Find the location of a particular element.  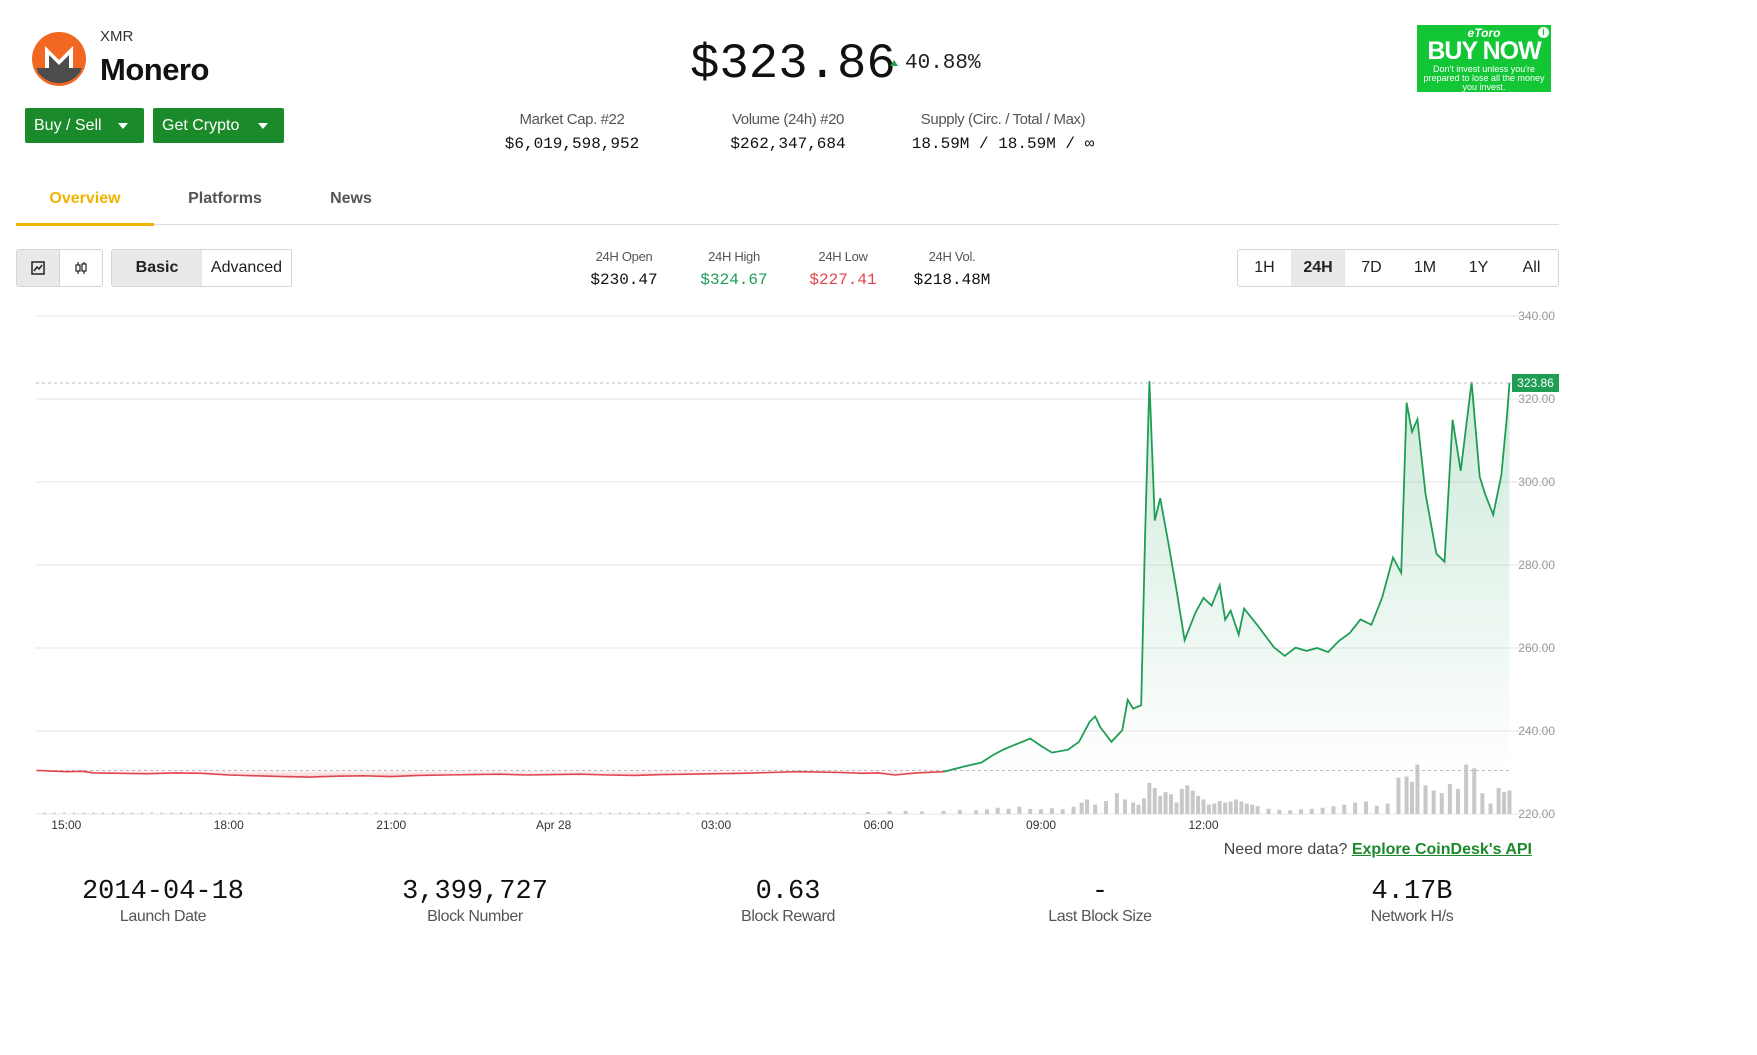

buy-sell-button: Buy / Sell is located at coordinates (84, 125).